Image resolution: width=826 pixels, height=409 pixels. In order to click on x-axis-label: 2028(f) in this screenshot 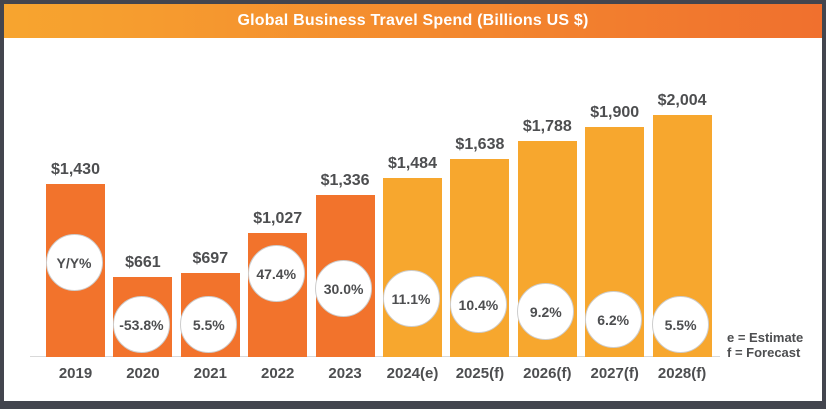, I will do `click(682, 373)`.